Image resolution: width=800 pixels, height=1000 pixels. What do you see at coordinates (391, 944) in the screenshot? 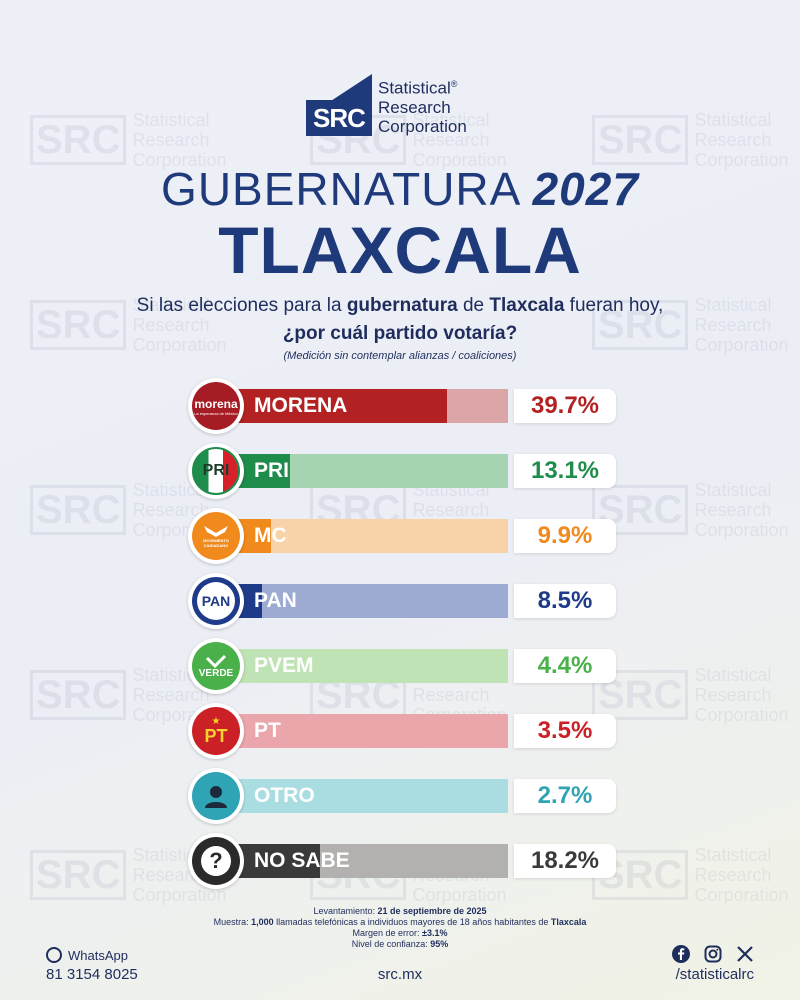
I see `confidence-label: Nivel de confianza:` at bounding box center [391, 944].